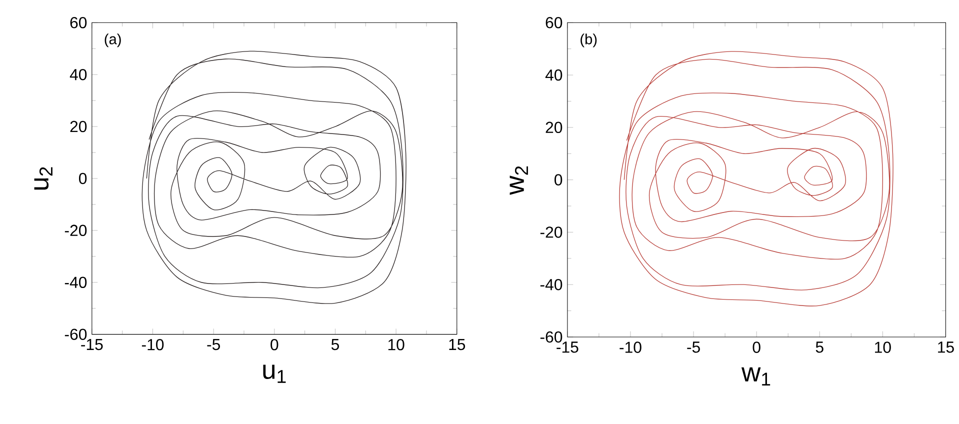 This screenshot has width=959, height=424. What do you see at coordinates (274, 374) in the screenshot?
I see `x-axis-title: u$_{1}$` at bounding box center [274, 374].